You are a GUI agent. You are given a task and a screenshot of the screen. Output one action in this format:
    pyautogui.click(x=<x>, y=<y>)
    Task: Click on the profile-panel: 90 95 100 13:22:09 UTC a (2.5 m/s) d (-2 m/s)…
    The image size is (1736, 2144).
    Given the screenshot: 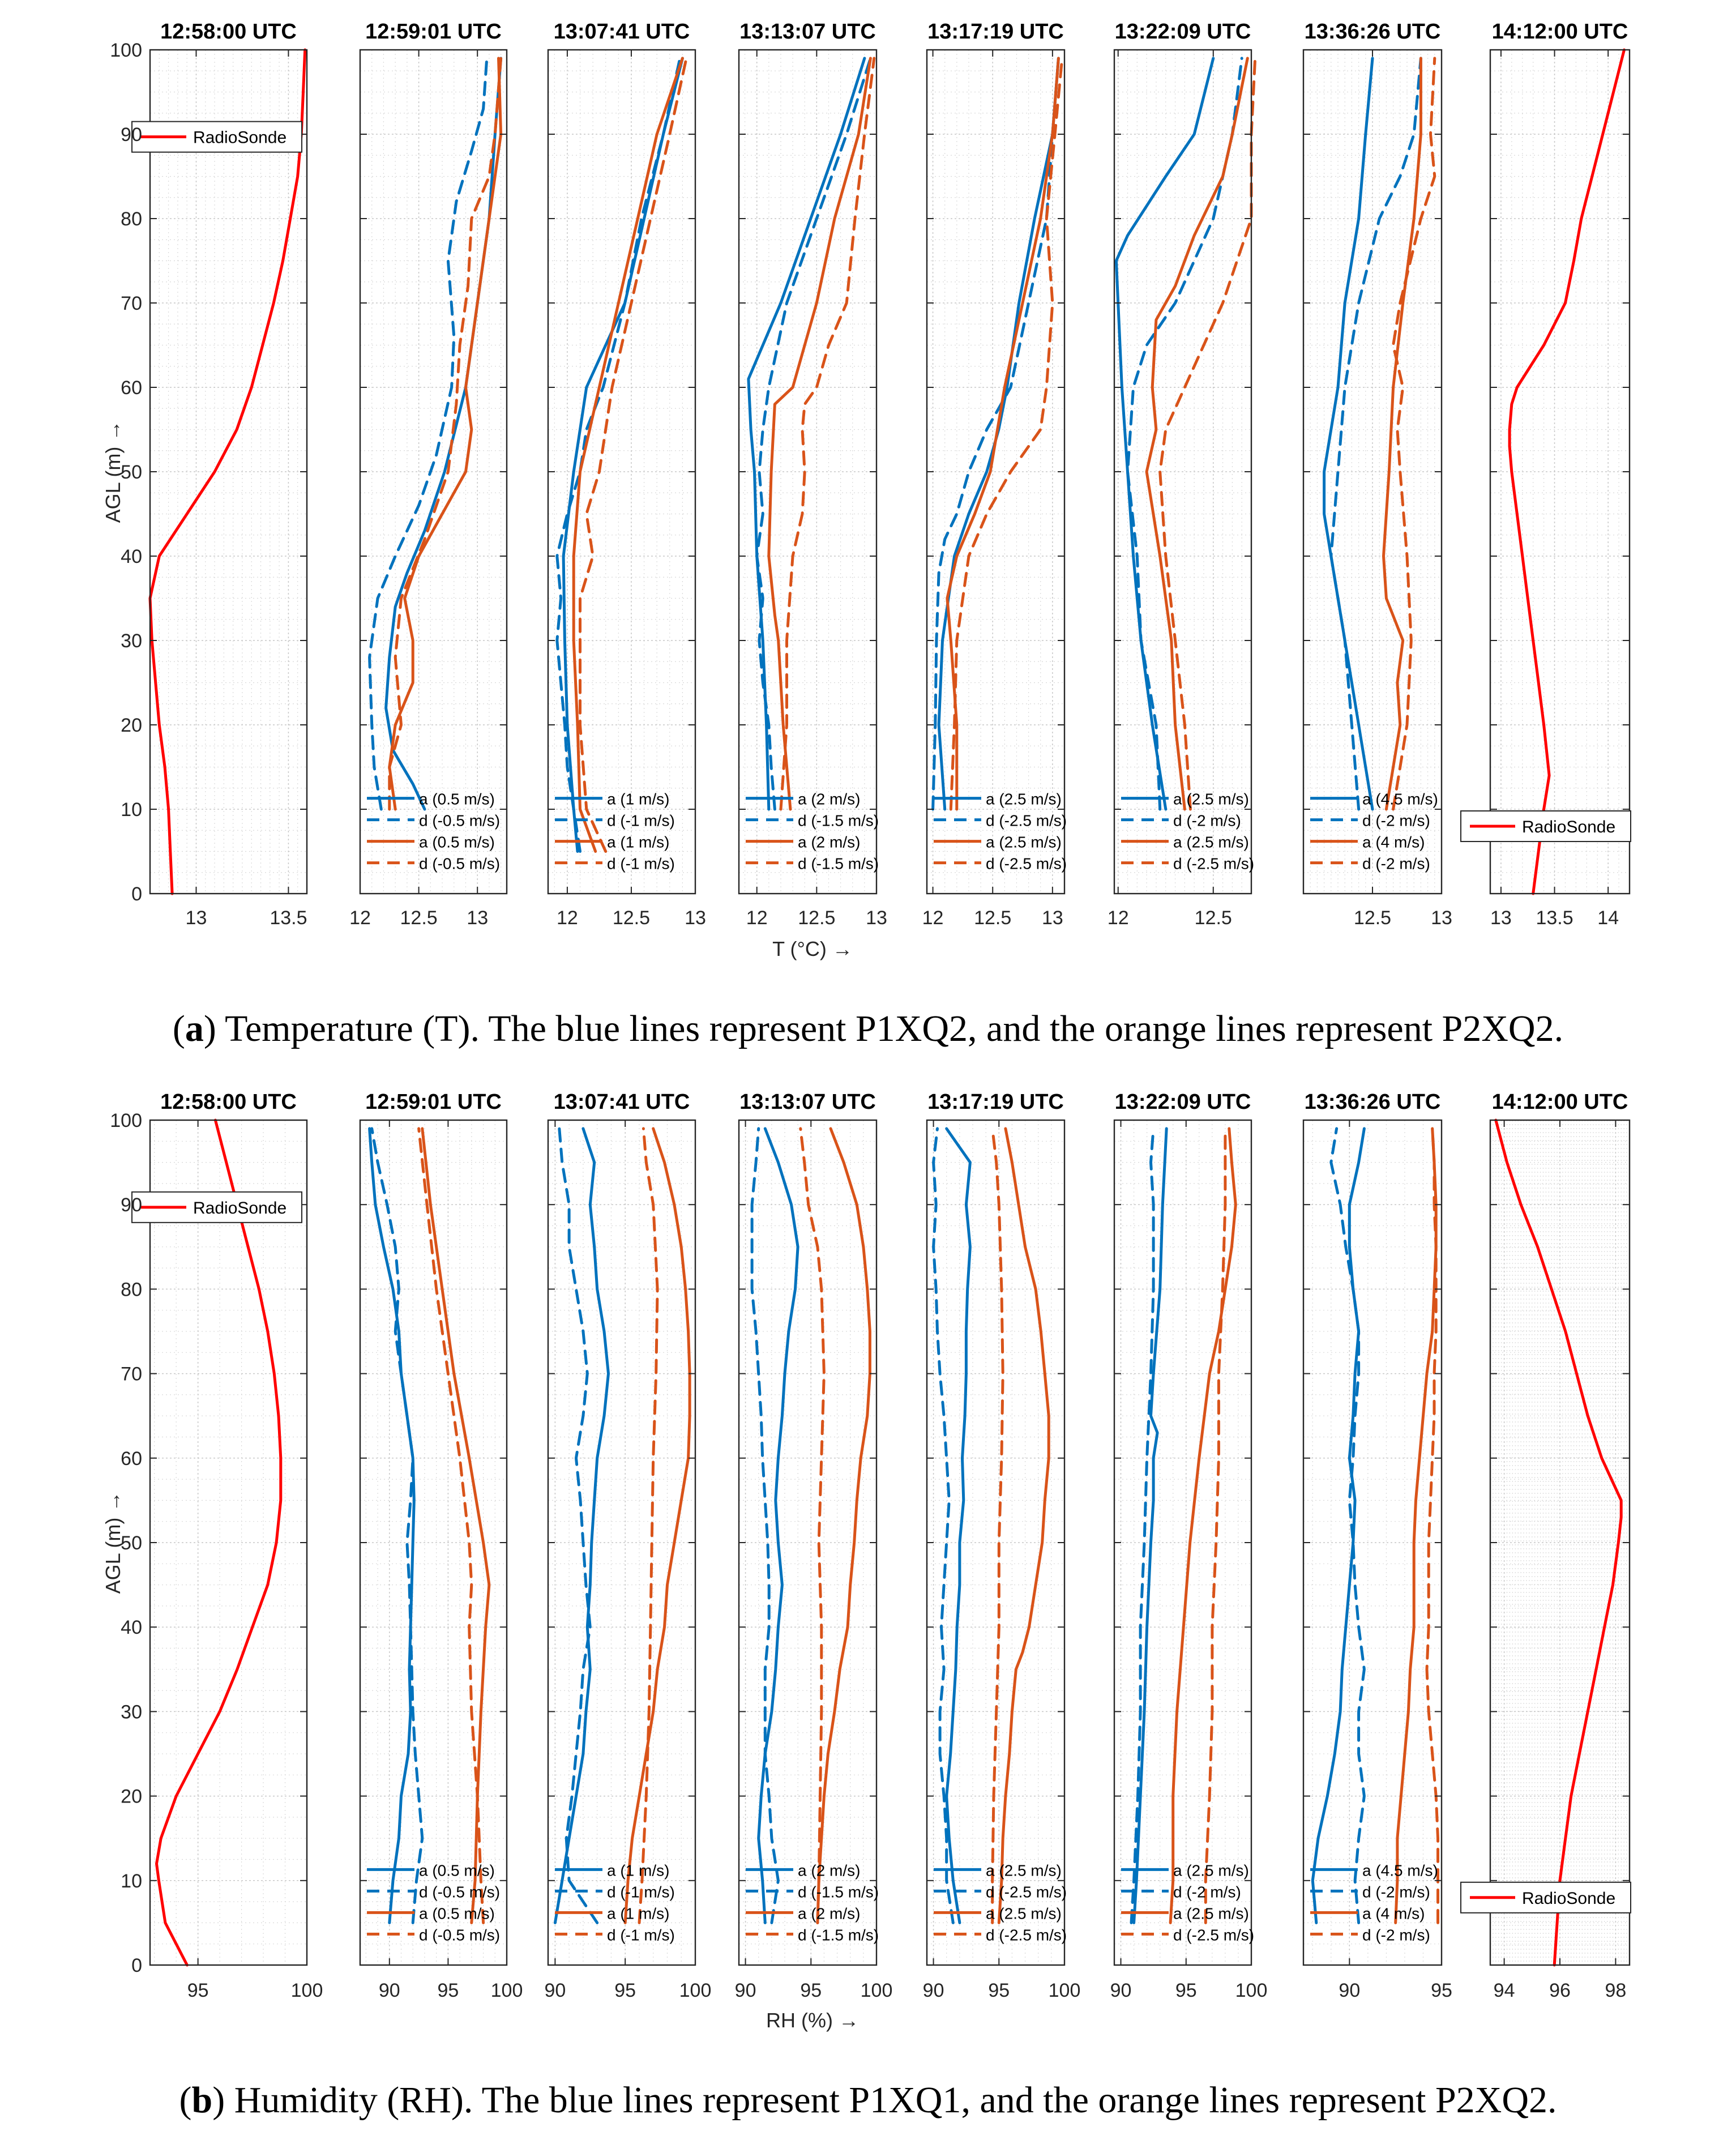 What is the action you would take?
    pyautogui.click(x=1189, y=1545)
    